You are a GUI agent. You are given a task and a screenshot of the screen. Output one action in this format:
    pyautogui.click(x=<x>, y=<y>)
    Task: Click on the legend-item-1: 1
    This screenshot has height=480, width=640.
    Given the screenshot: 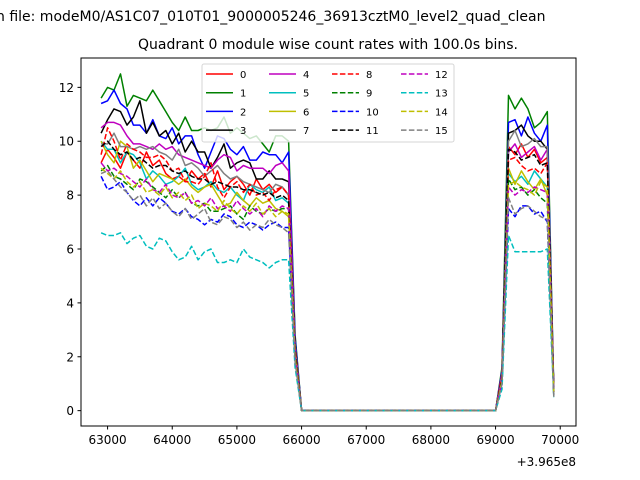 What is the action you would take?
    pyautogui.click(x=226, y=94)
    